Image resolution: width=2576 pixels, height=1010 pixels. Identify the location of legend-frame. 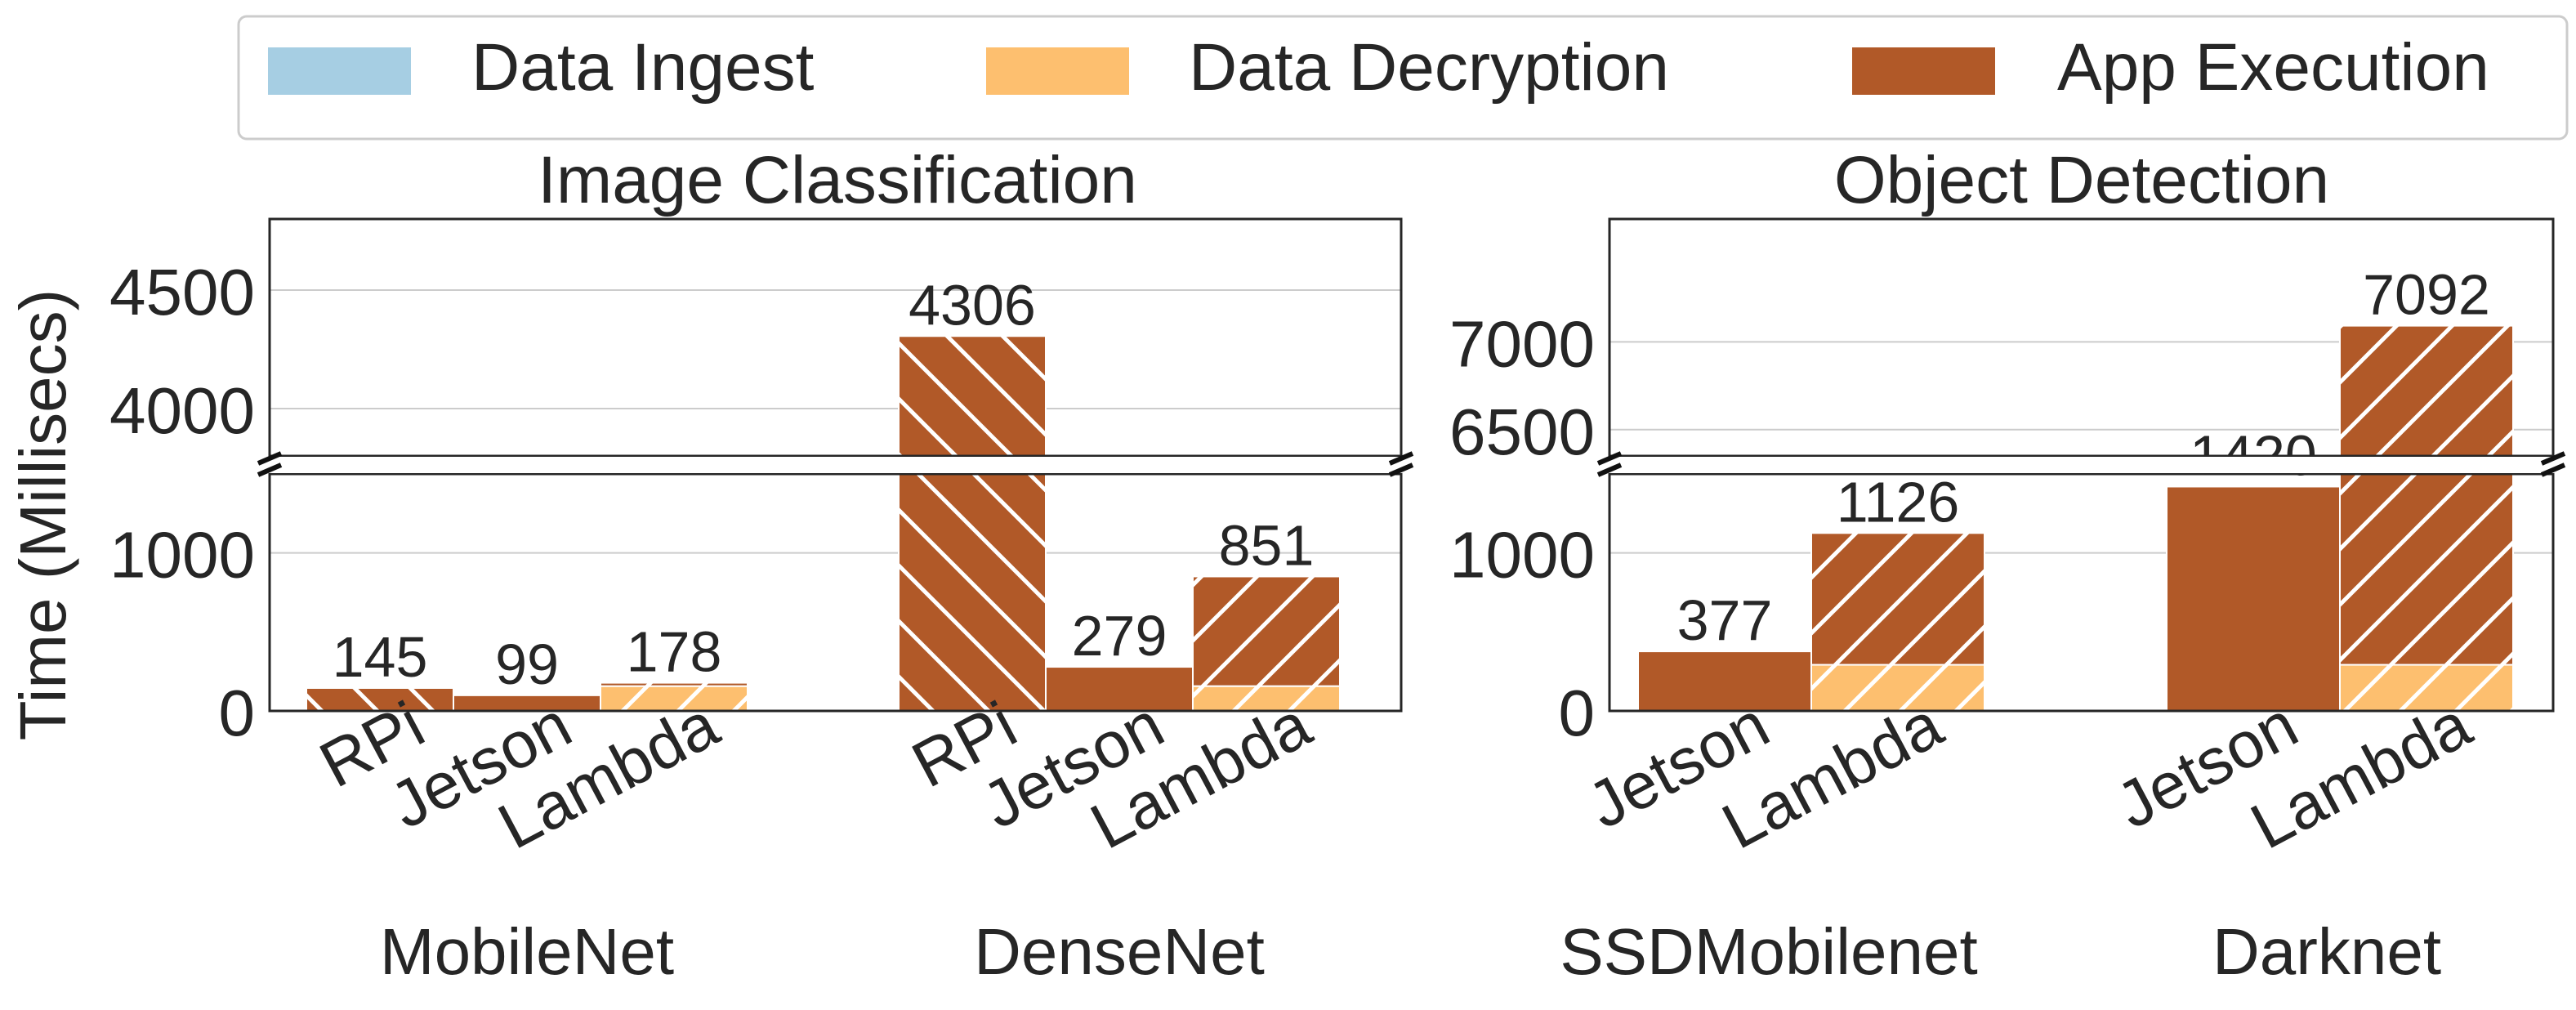
(1403, 78).